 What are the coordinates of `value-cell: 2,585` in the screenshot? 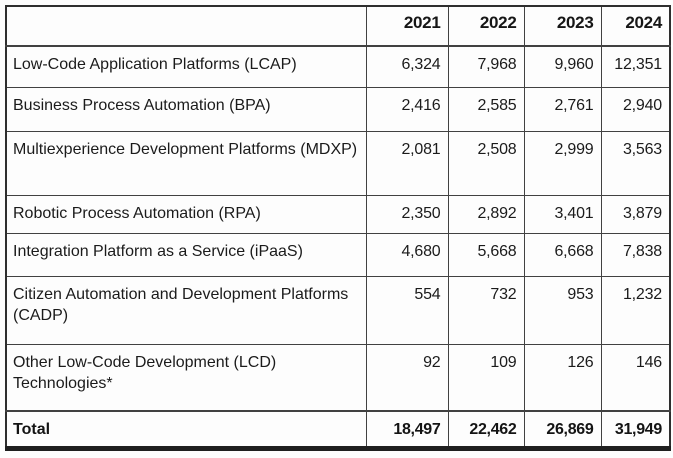 It's located at (486, 109).